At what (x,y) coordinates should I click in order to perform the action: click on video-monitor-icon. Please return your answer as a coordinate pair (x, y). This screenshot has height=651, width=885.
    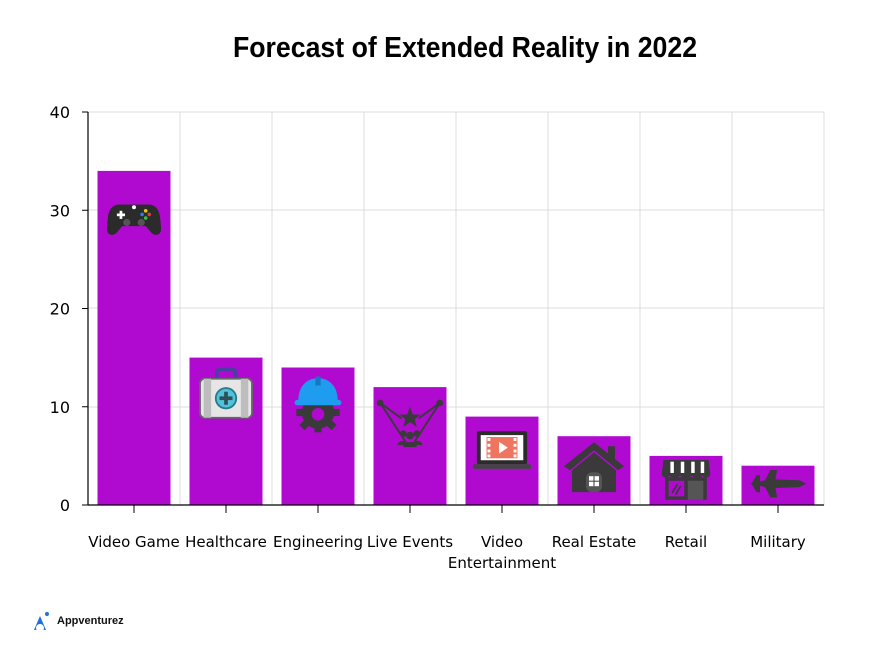
    Looking at the image, I should click on (502, 450).